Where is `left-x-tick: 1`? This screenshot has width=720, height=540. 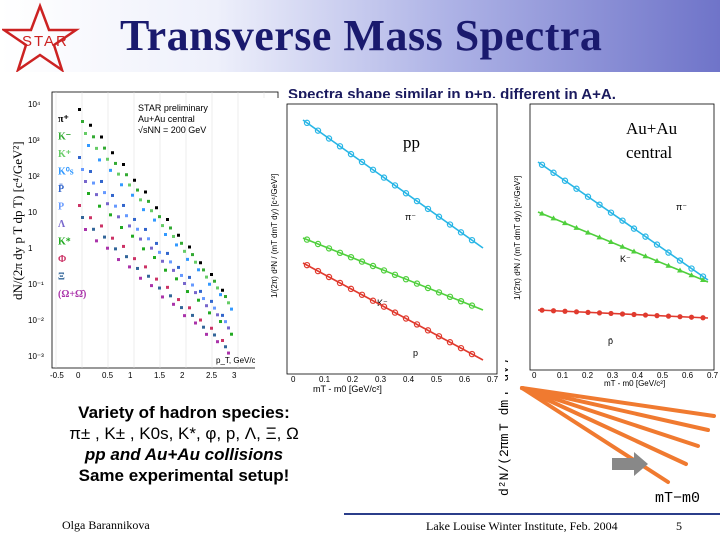 left-x-tick: 1 is located at coordinates (130, 375).